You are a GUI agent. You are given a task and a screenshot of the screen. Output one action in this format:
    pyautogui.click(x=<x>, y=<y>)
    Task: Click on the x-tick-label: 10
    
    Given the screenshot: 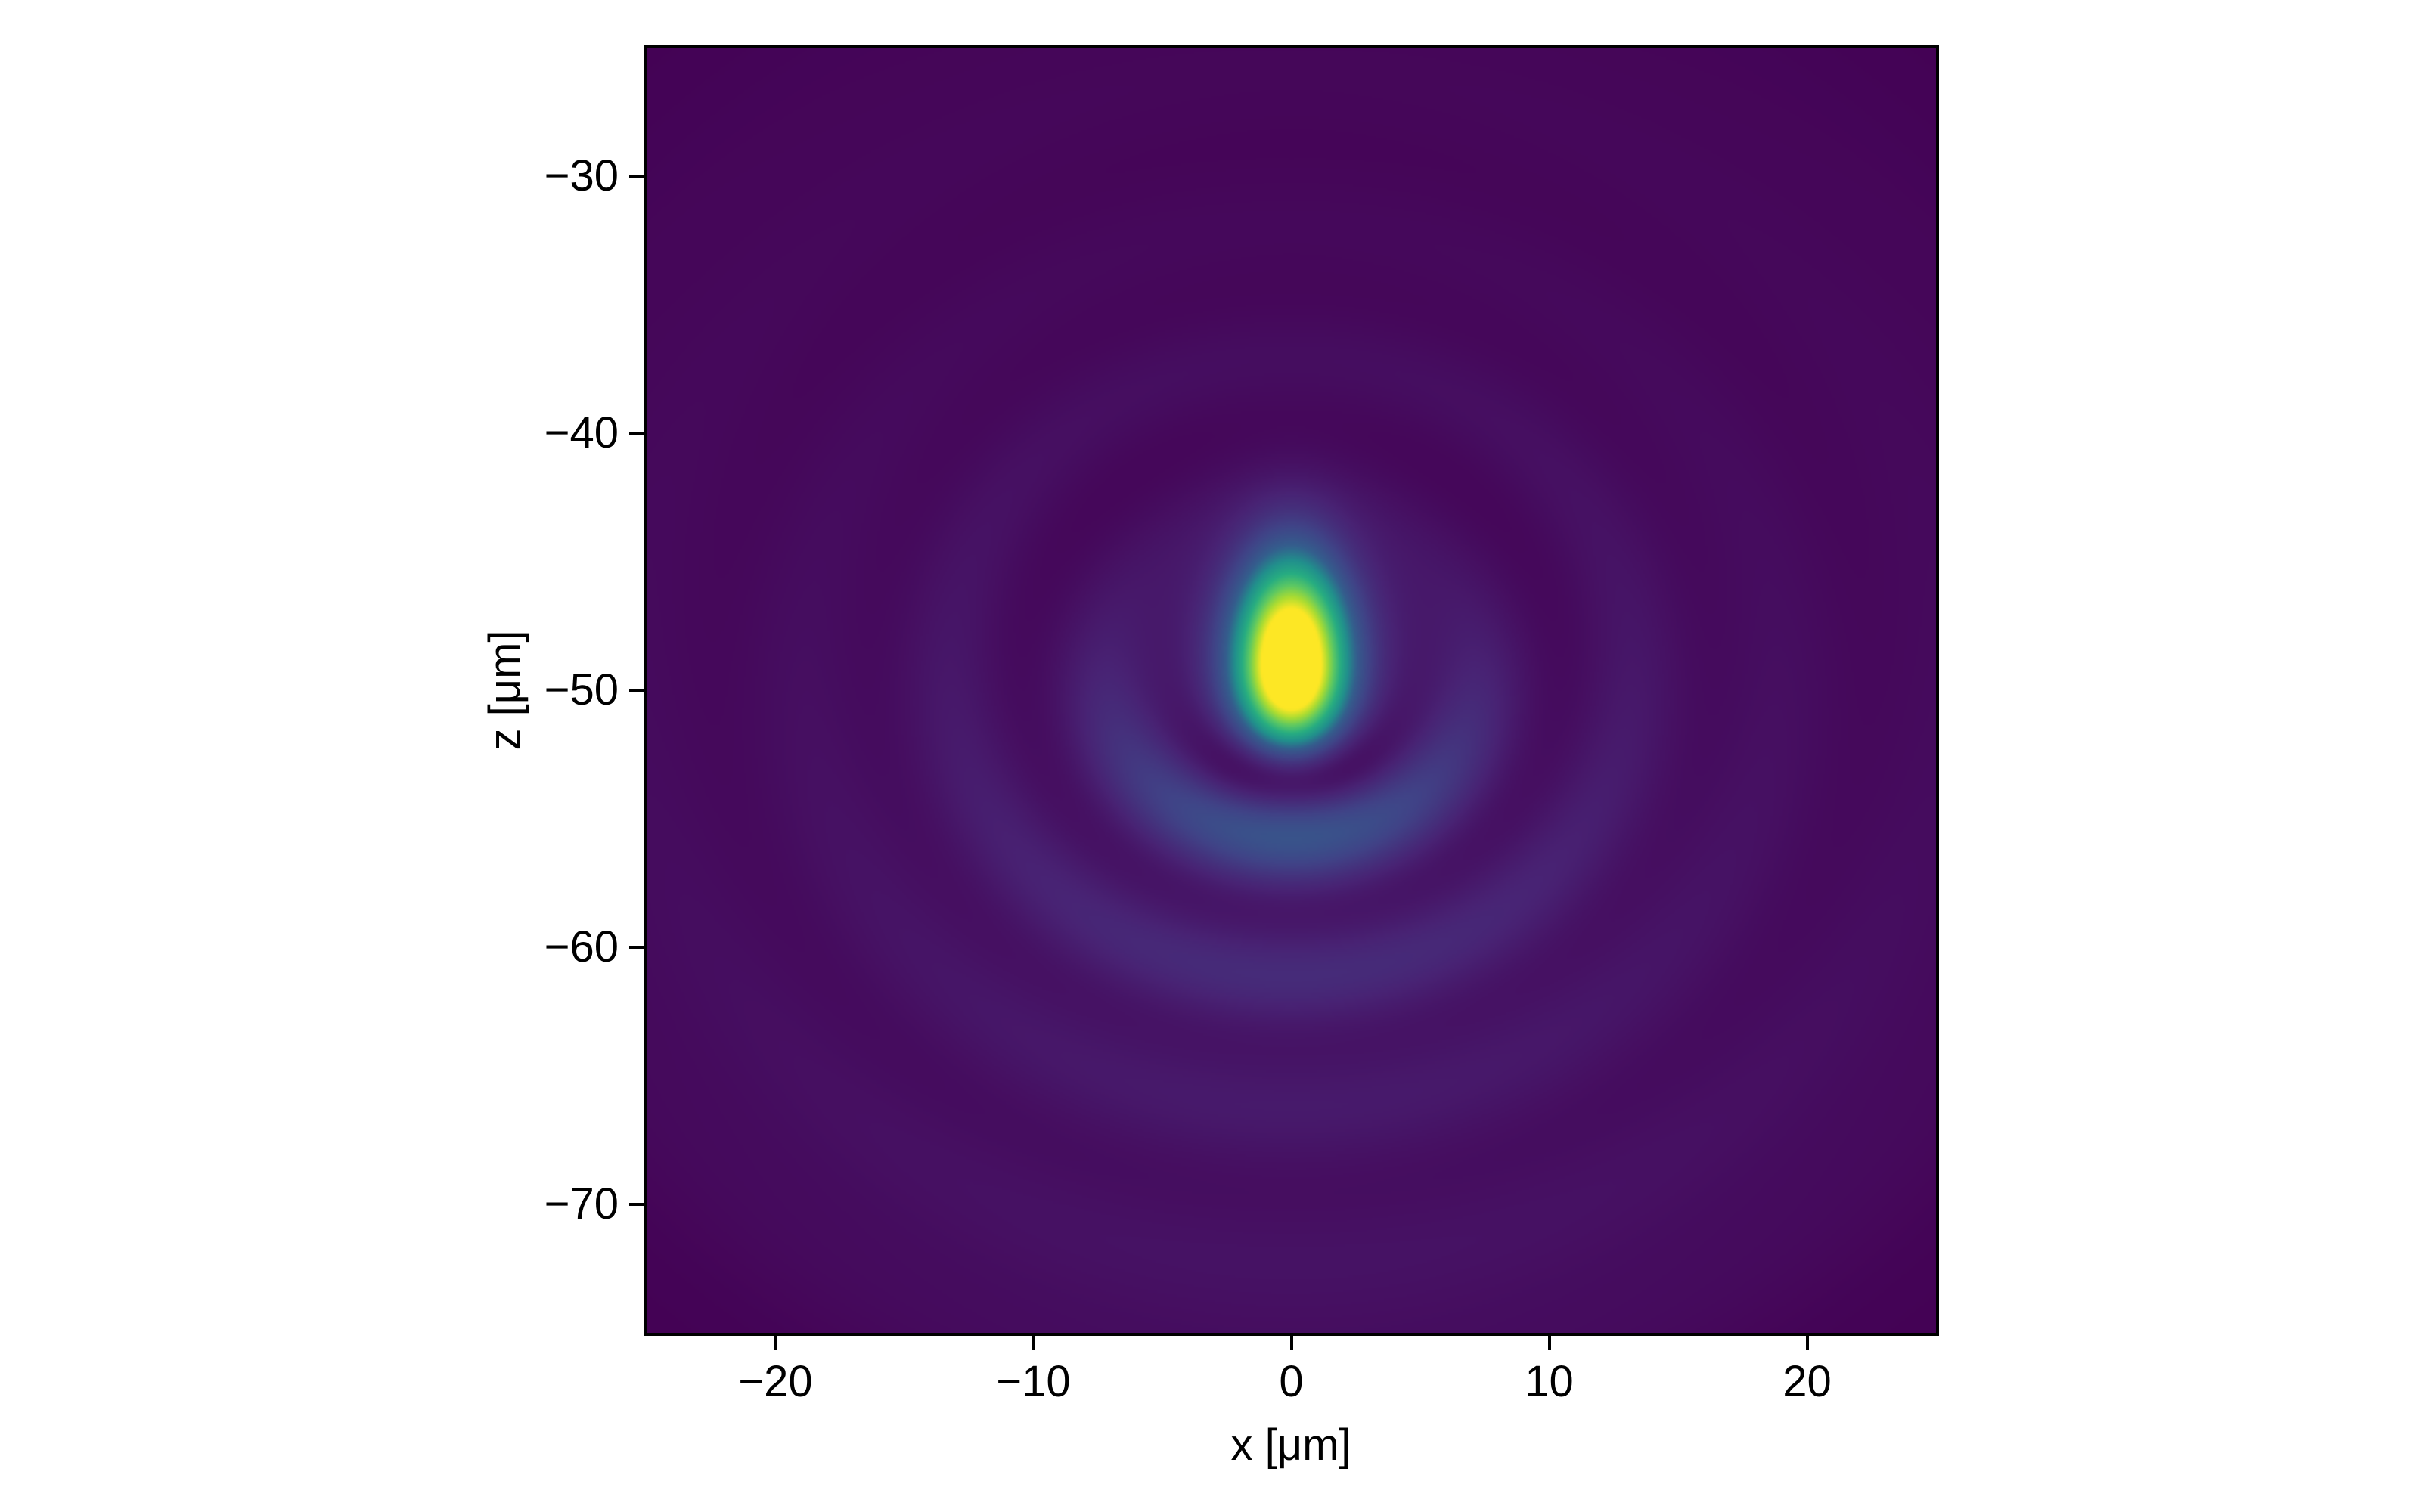 What is the action you would take?
    pyautogui.click(x=1549, y=1382)
    